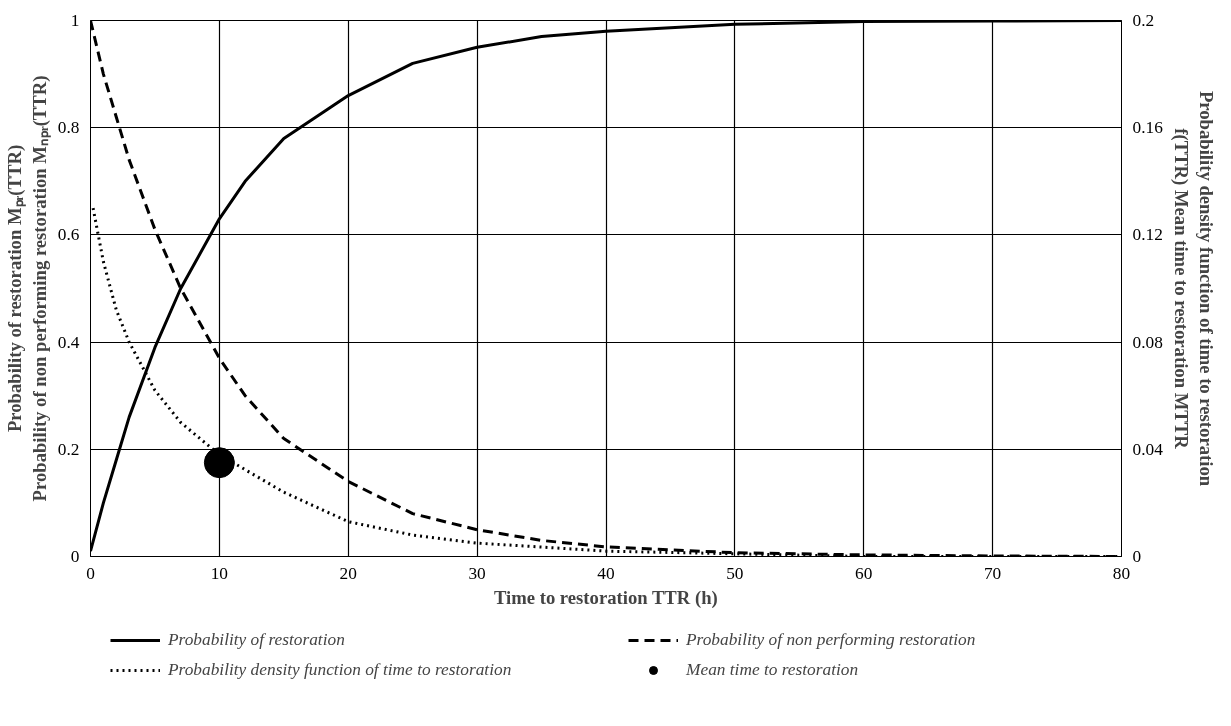 The height and width of the screenshot is (726, 1231). What do you see at coordinates (605, 597) in the screenshot?
I see `x-axis-title: Time to restoration TTR (h)` at bounding box center [605, 597].